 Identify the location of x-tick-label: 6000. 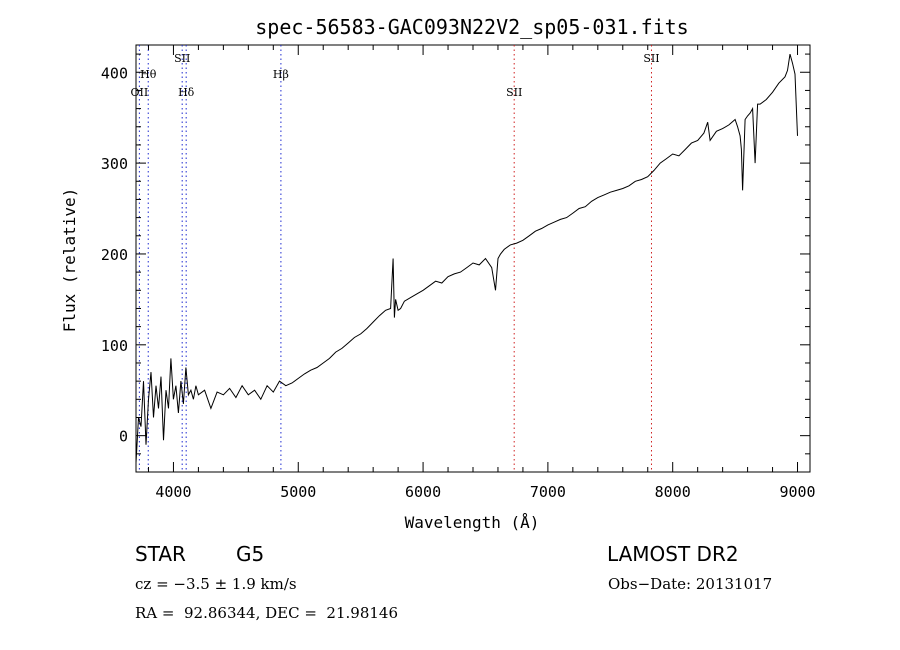
(423, 492).